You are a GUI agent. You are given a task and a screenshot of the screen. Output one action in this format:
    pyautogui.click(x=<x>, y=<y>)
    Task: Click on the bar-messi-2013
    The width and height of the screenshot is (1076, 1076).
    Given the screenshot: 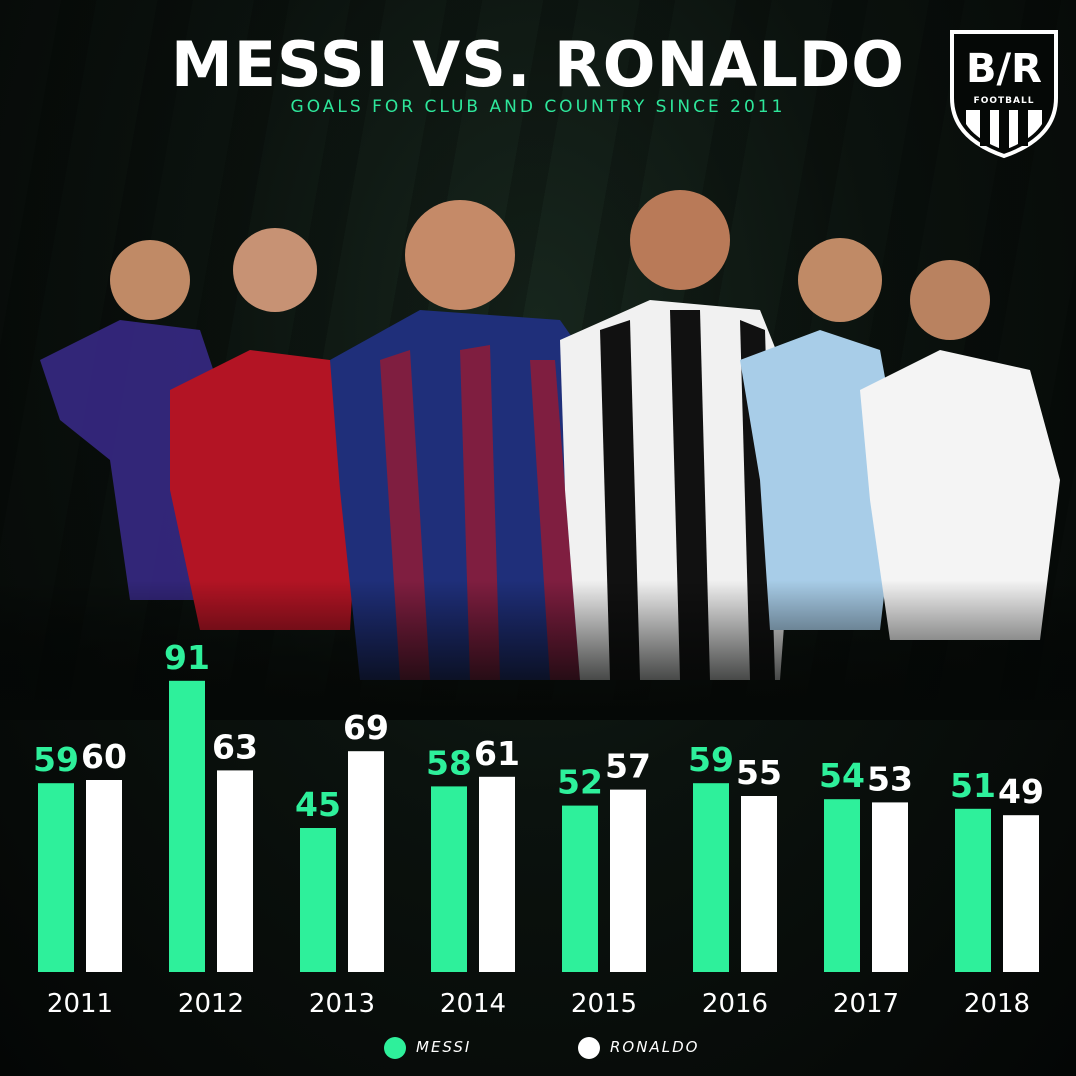 What is the action you would take?
    pyautogui.click(x=318, y=900)
    